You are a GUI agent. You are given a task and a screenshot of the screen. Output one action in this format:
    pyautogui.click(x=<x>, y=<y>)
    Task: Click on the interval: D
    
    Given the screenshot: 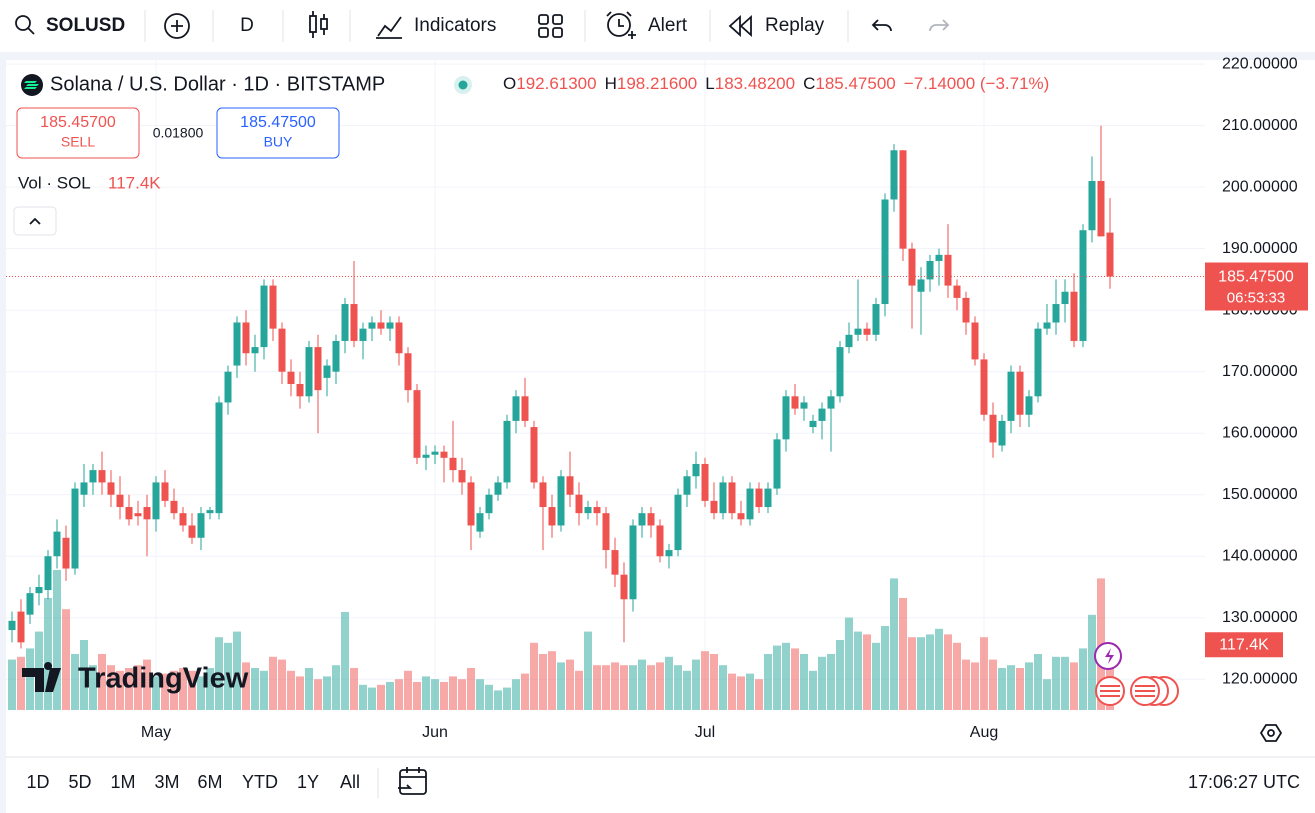 What is the action you would take?
    pyautogui.click(x=247, y=25)
    